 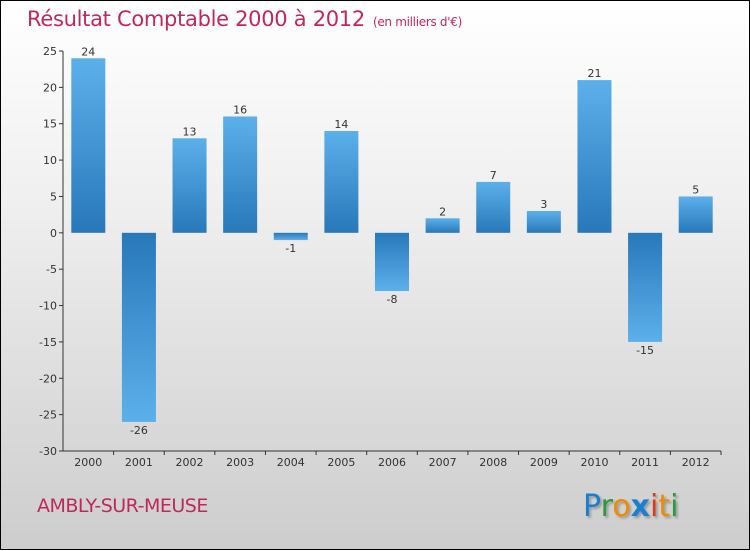 I want to click on x-tick-label: 2001, so click(x=139, y=462).